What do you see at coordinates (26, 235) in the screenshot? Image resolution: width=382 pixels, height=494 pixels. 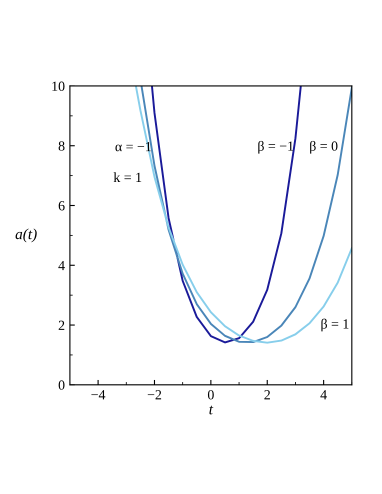 I see `y-axis-title: a(t)` at bounding box center [26, 235].